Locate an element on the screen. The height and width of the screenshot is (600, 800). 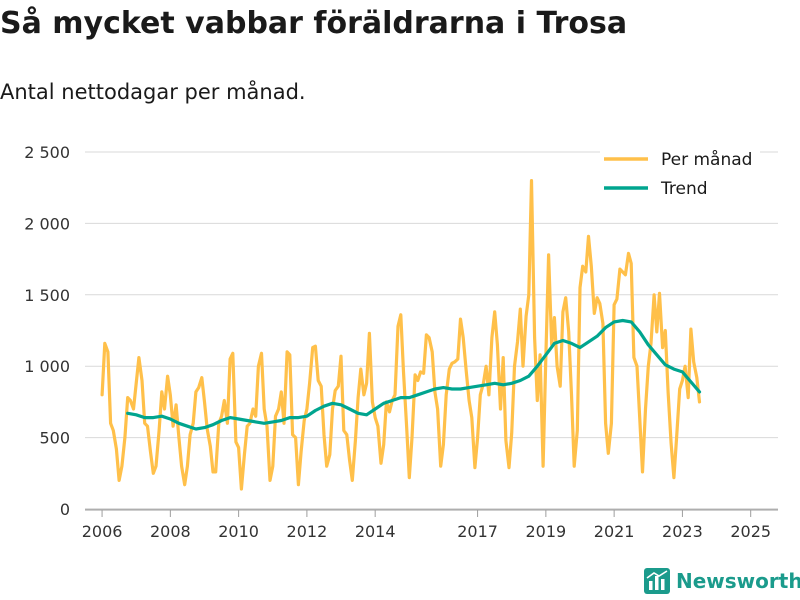
newsworthy-logo-icon is located at coordinates (657, 581).